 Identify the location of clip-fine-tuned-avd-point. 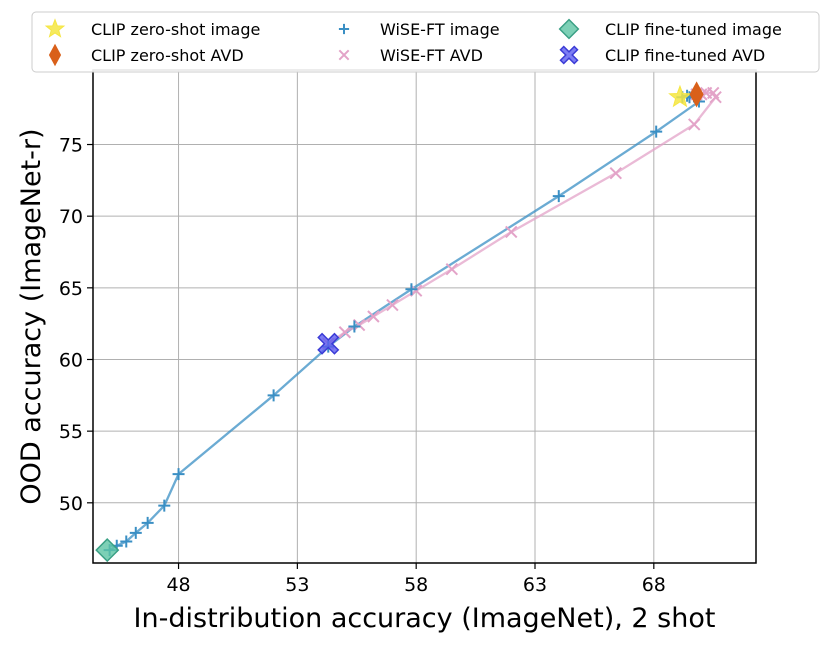
(328, 343).